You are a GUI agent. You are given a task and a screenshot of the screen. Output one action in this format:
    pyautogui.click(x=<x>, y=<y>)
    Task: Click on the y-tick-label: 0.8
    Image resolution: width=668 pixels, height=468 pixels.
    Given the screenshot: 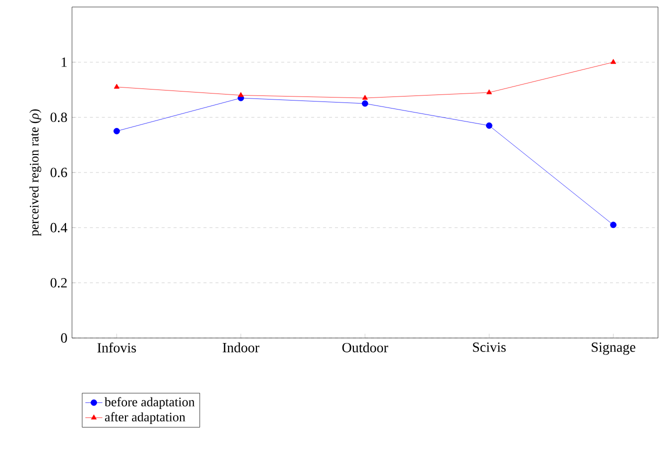 What is the action you would take?
    pyautogui.click(x=58, y=117)
    